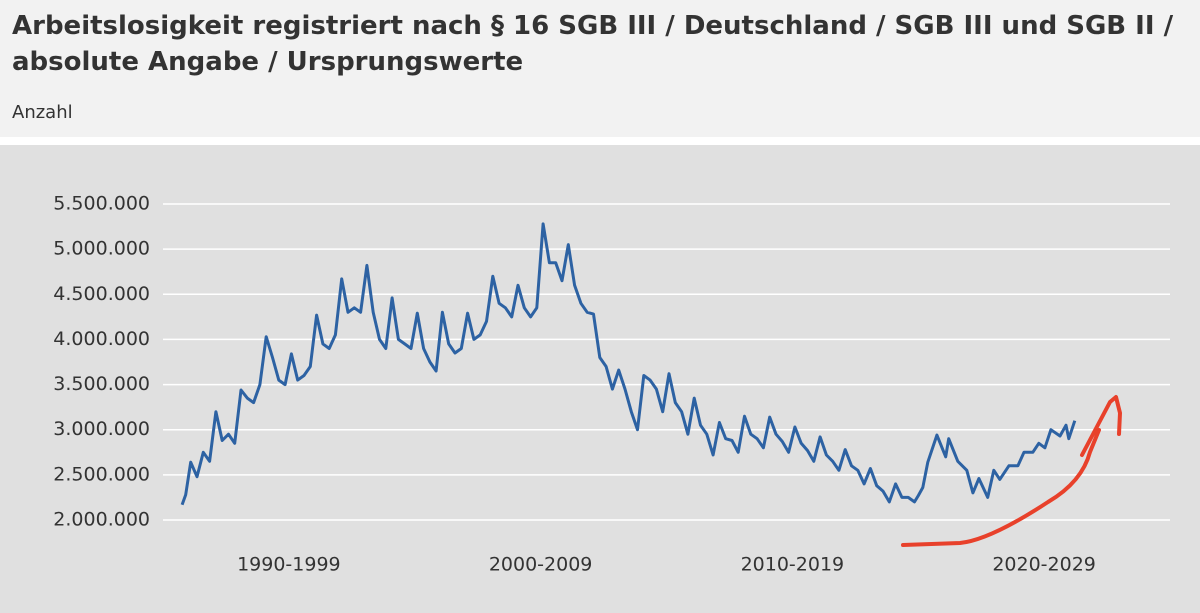 Image resolution: width=1200 pixels, height=613 pixels. I want to click on y-tick-label: 3.000.000, so click(101, 429).